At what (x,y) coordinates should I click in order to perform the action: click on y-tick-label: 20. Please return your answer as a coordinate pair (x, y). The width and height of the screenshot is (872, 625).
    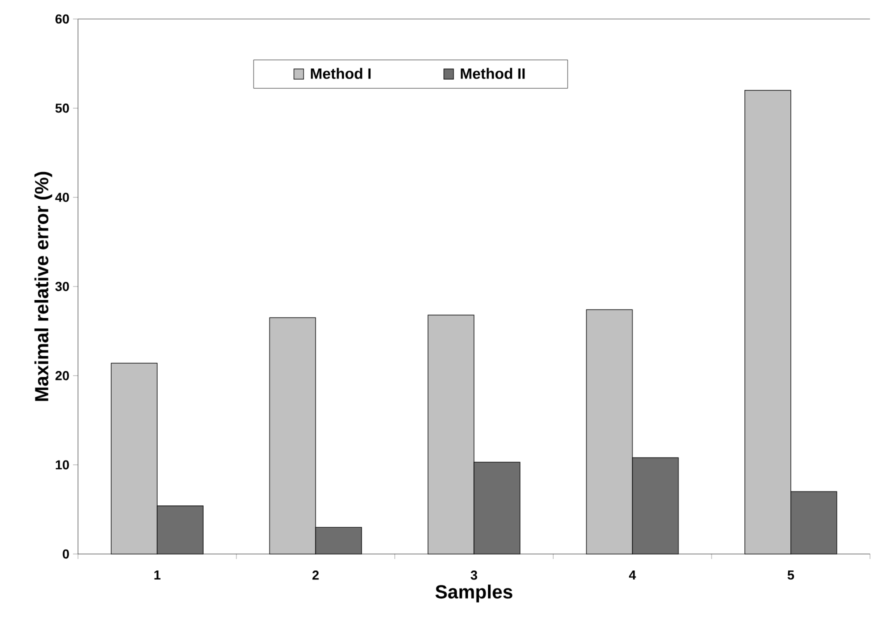
    Looking at the image, I should click on (62, 375).